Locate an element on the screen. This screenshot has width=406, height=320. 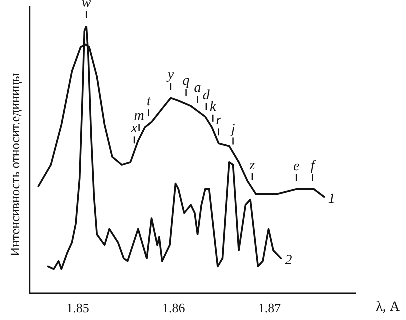
y-axis-title: Интенсивность относит.единицы is located at coordinates (16, 165).